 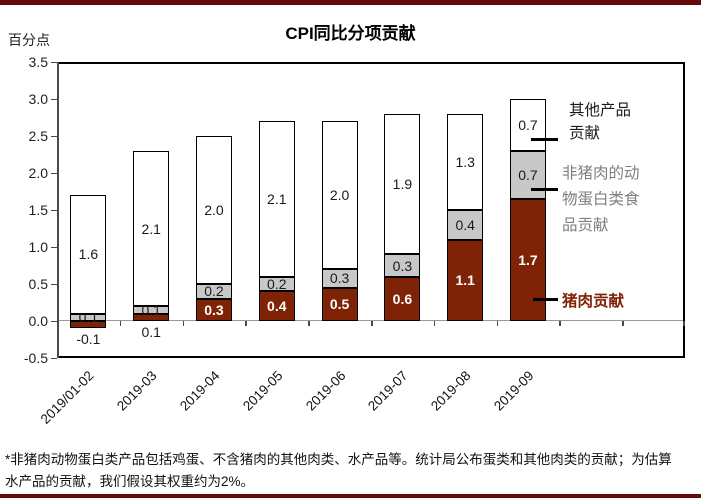 What do you see at coordinates (350, 496) in the screenshot?
I see `bottom-rule` at bounding box center [350, 496].